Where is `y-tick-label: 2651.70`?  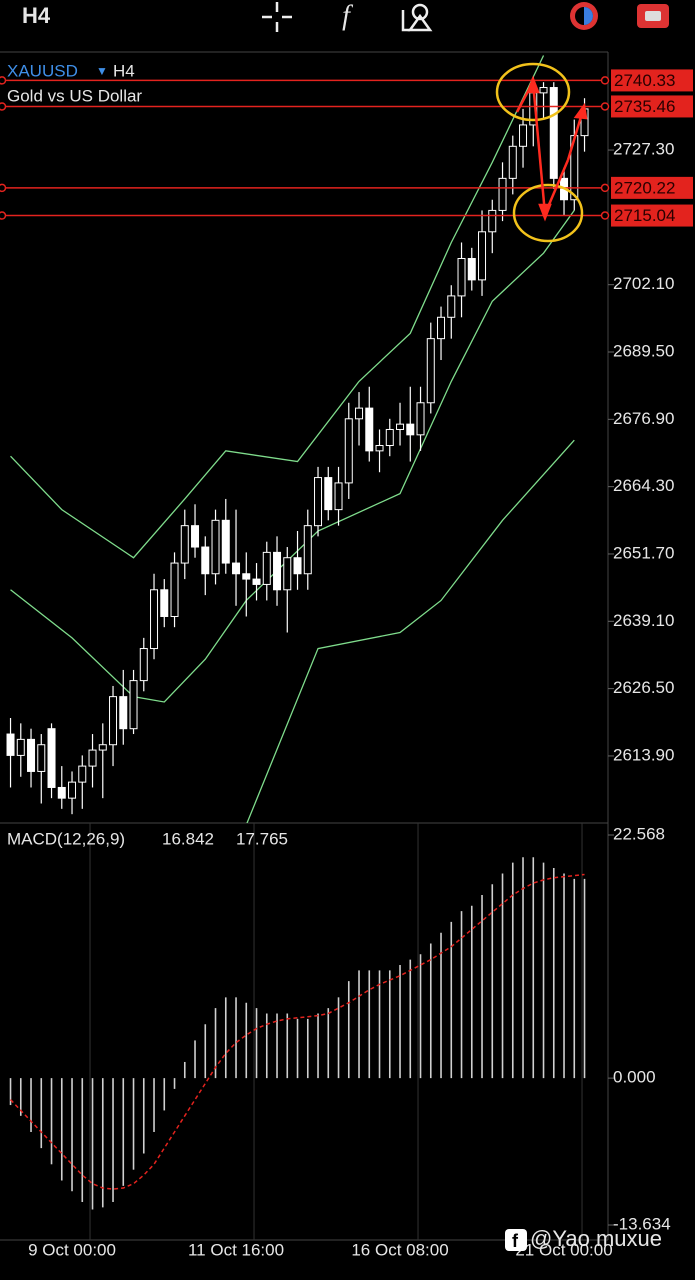 y-tick-label: 2651.70 is located at coordinates (643, 552).